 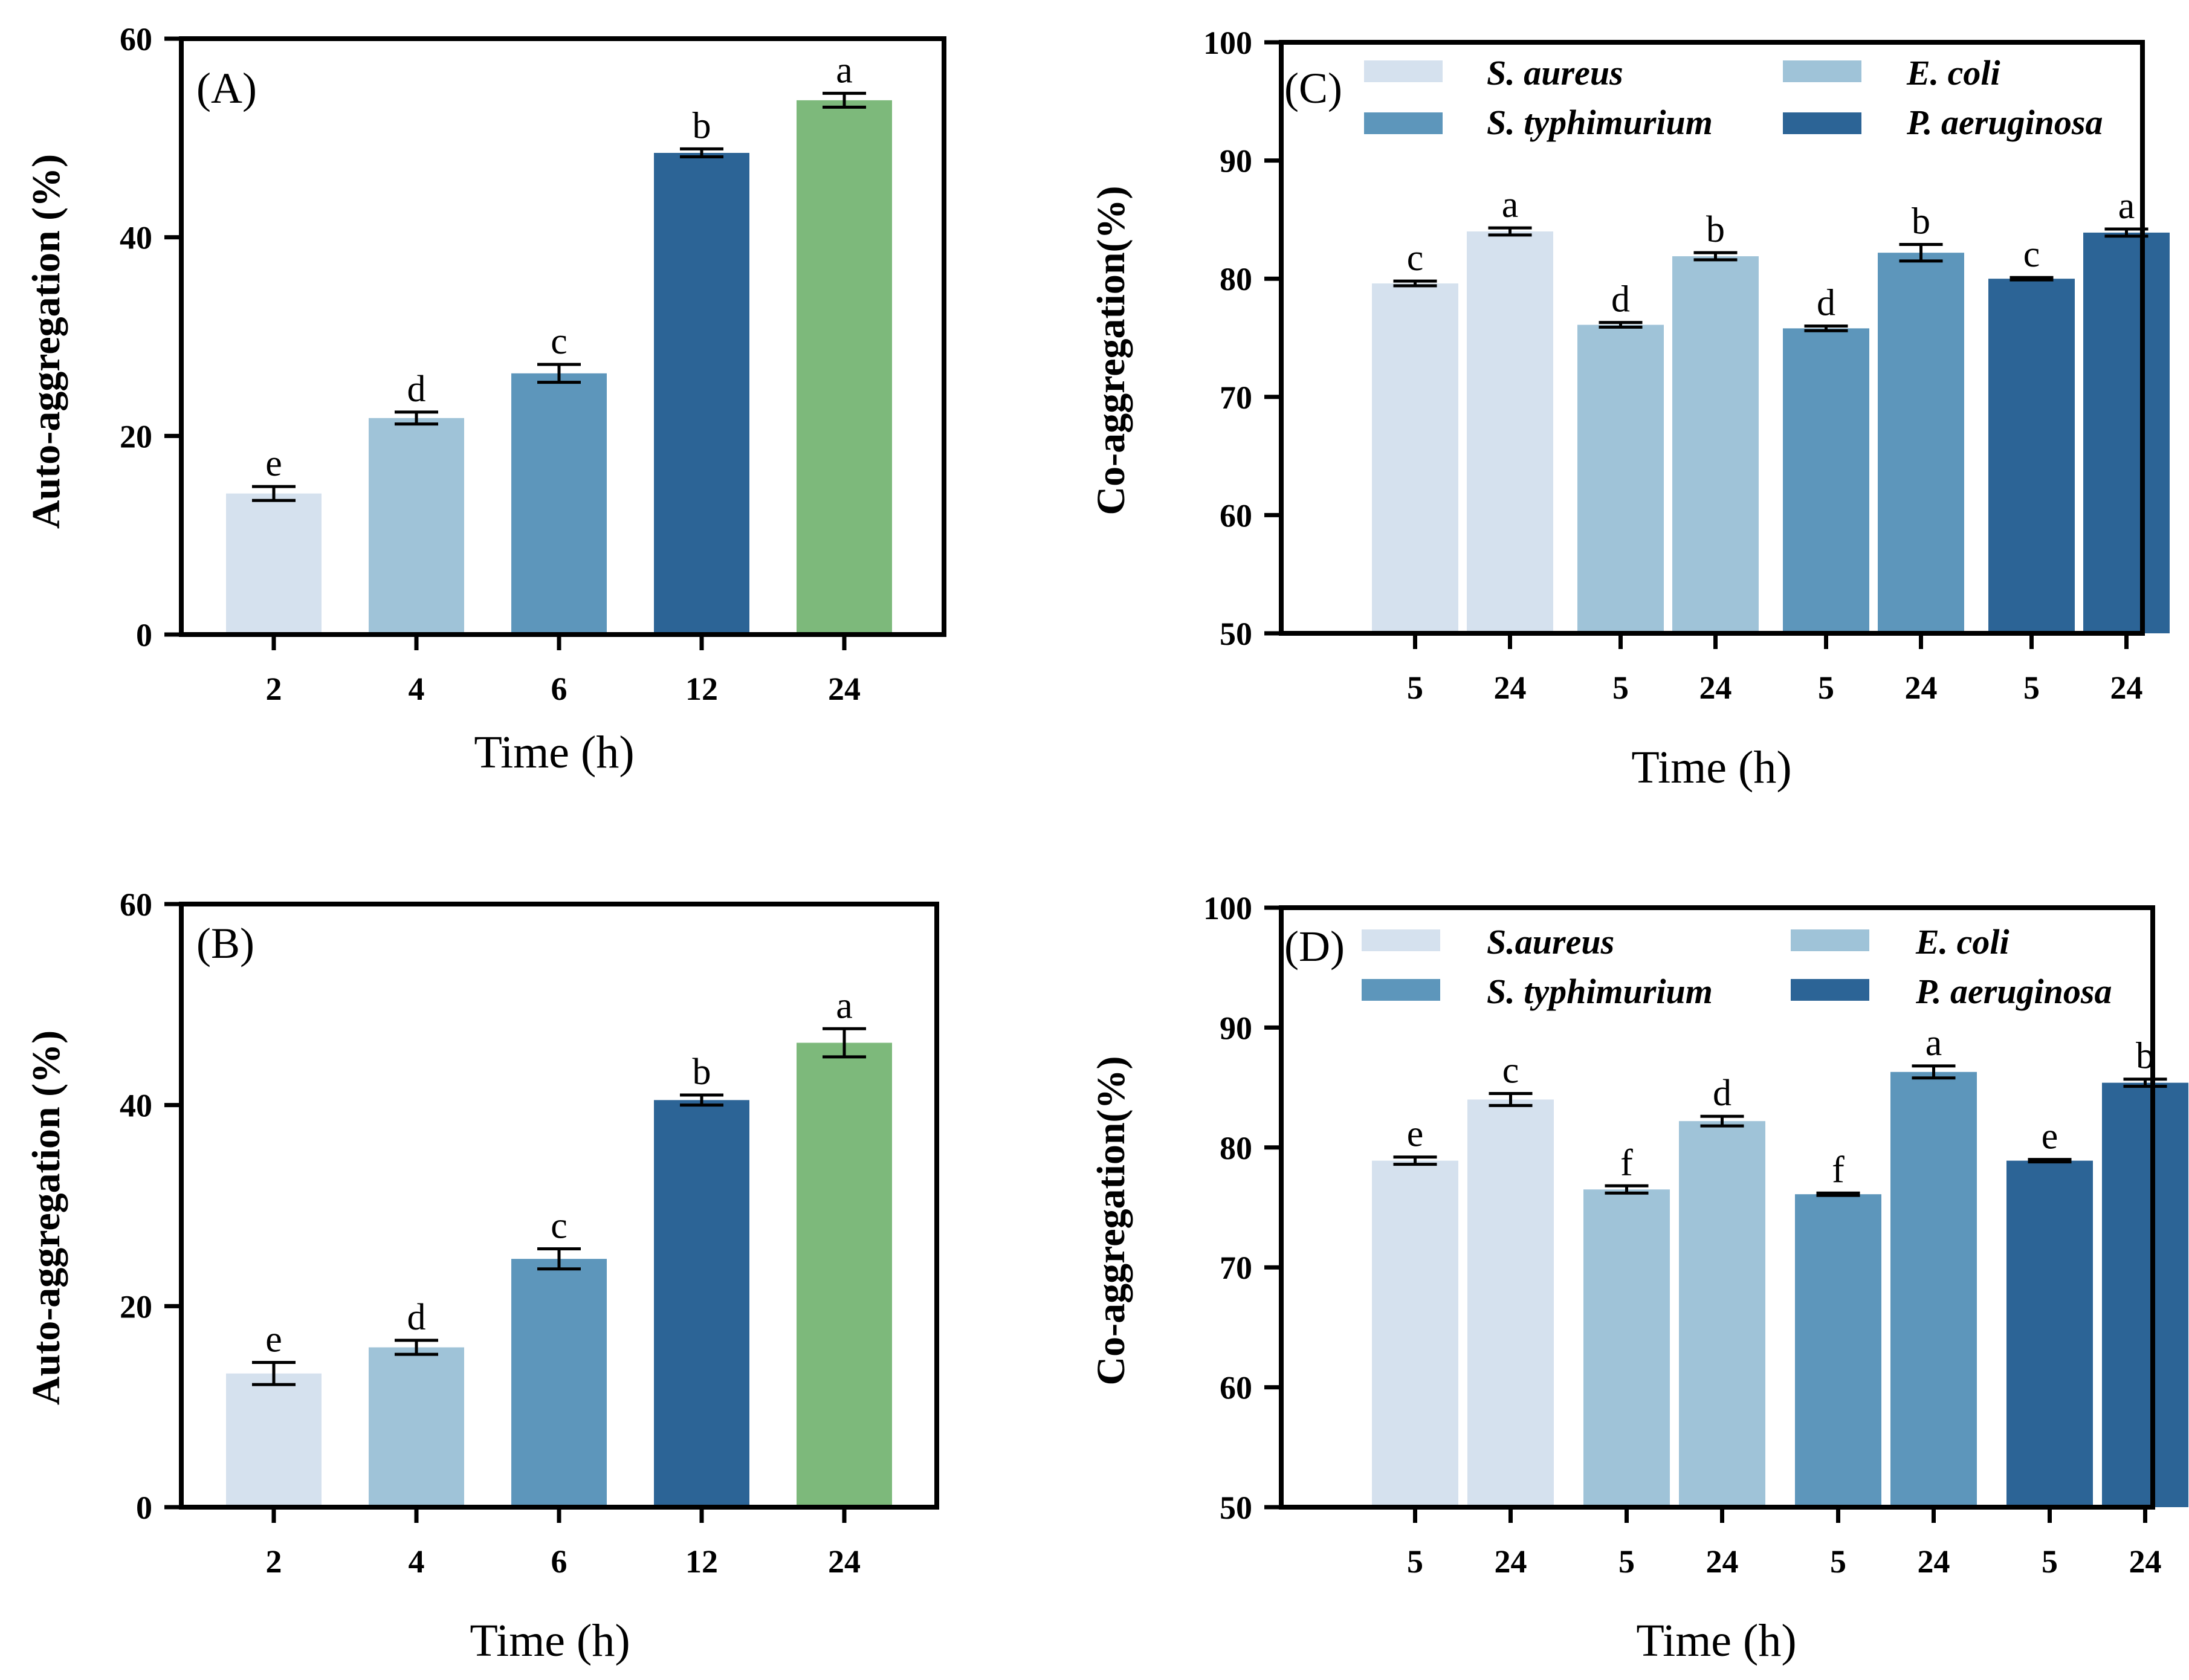 I want to click on legend-label-d-s-aureus: S.aureus, so click(x=1551, y=941).